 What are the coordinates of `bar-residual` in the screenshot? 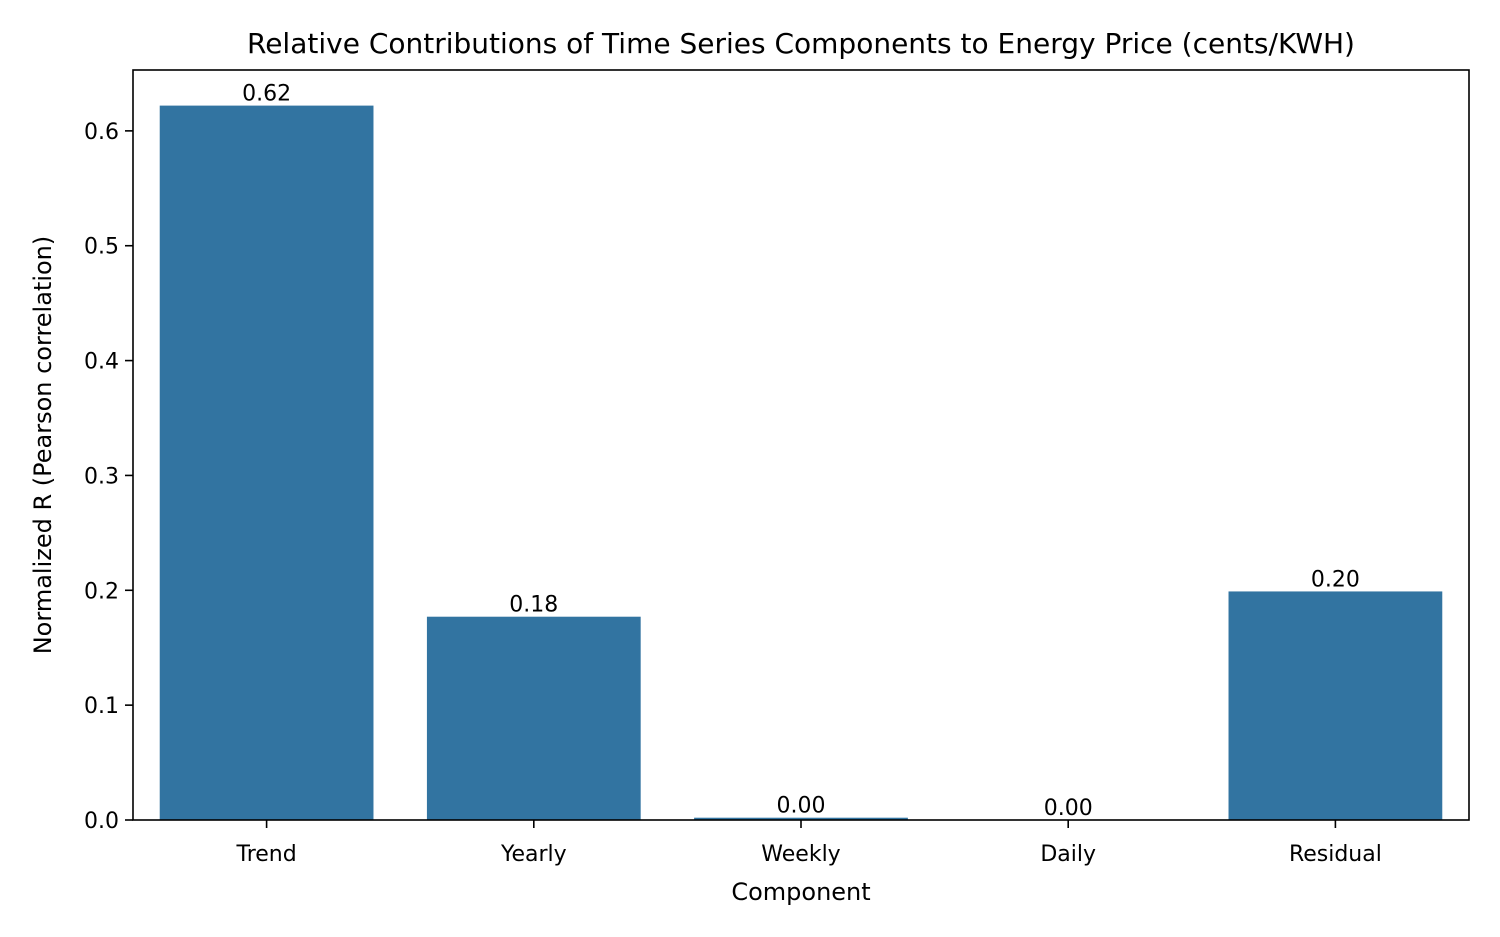 It's located at (1335, 705).